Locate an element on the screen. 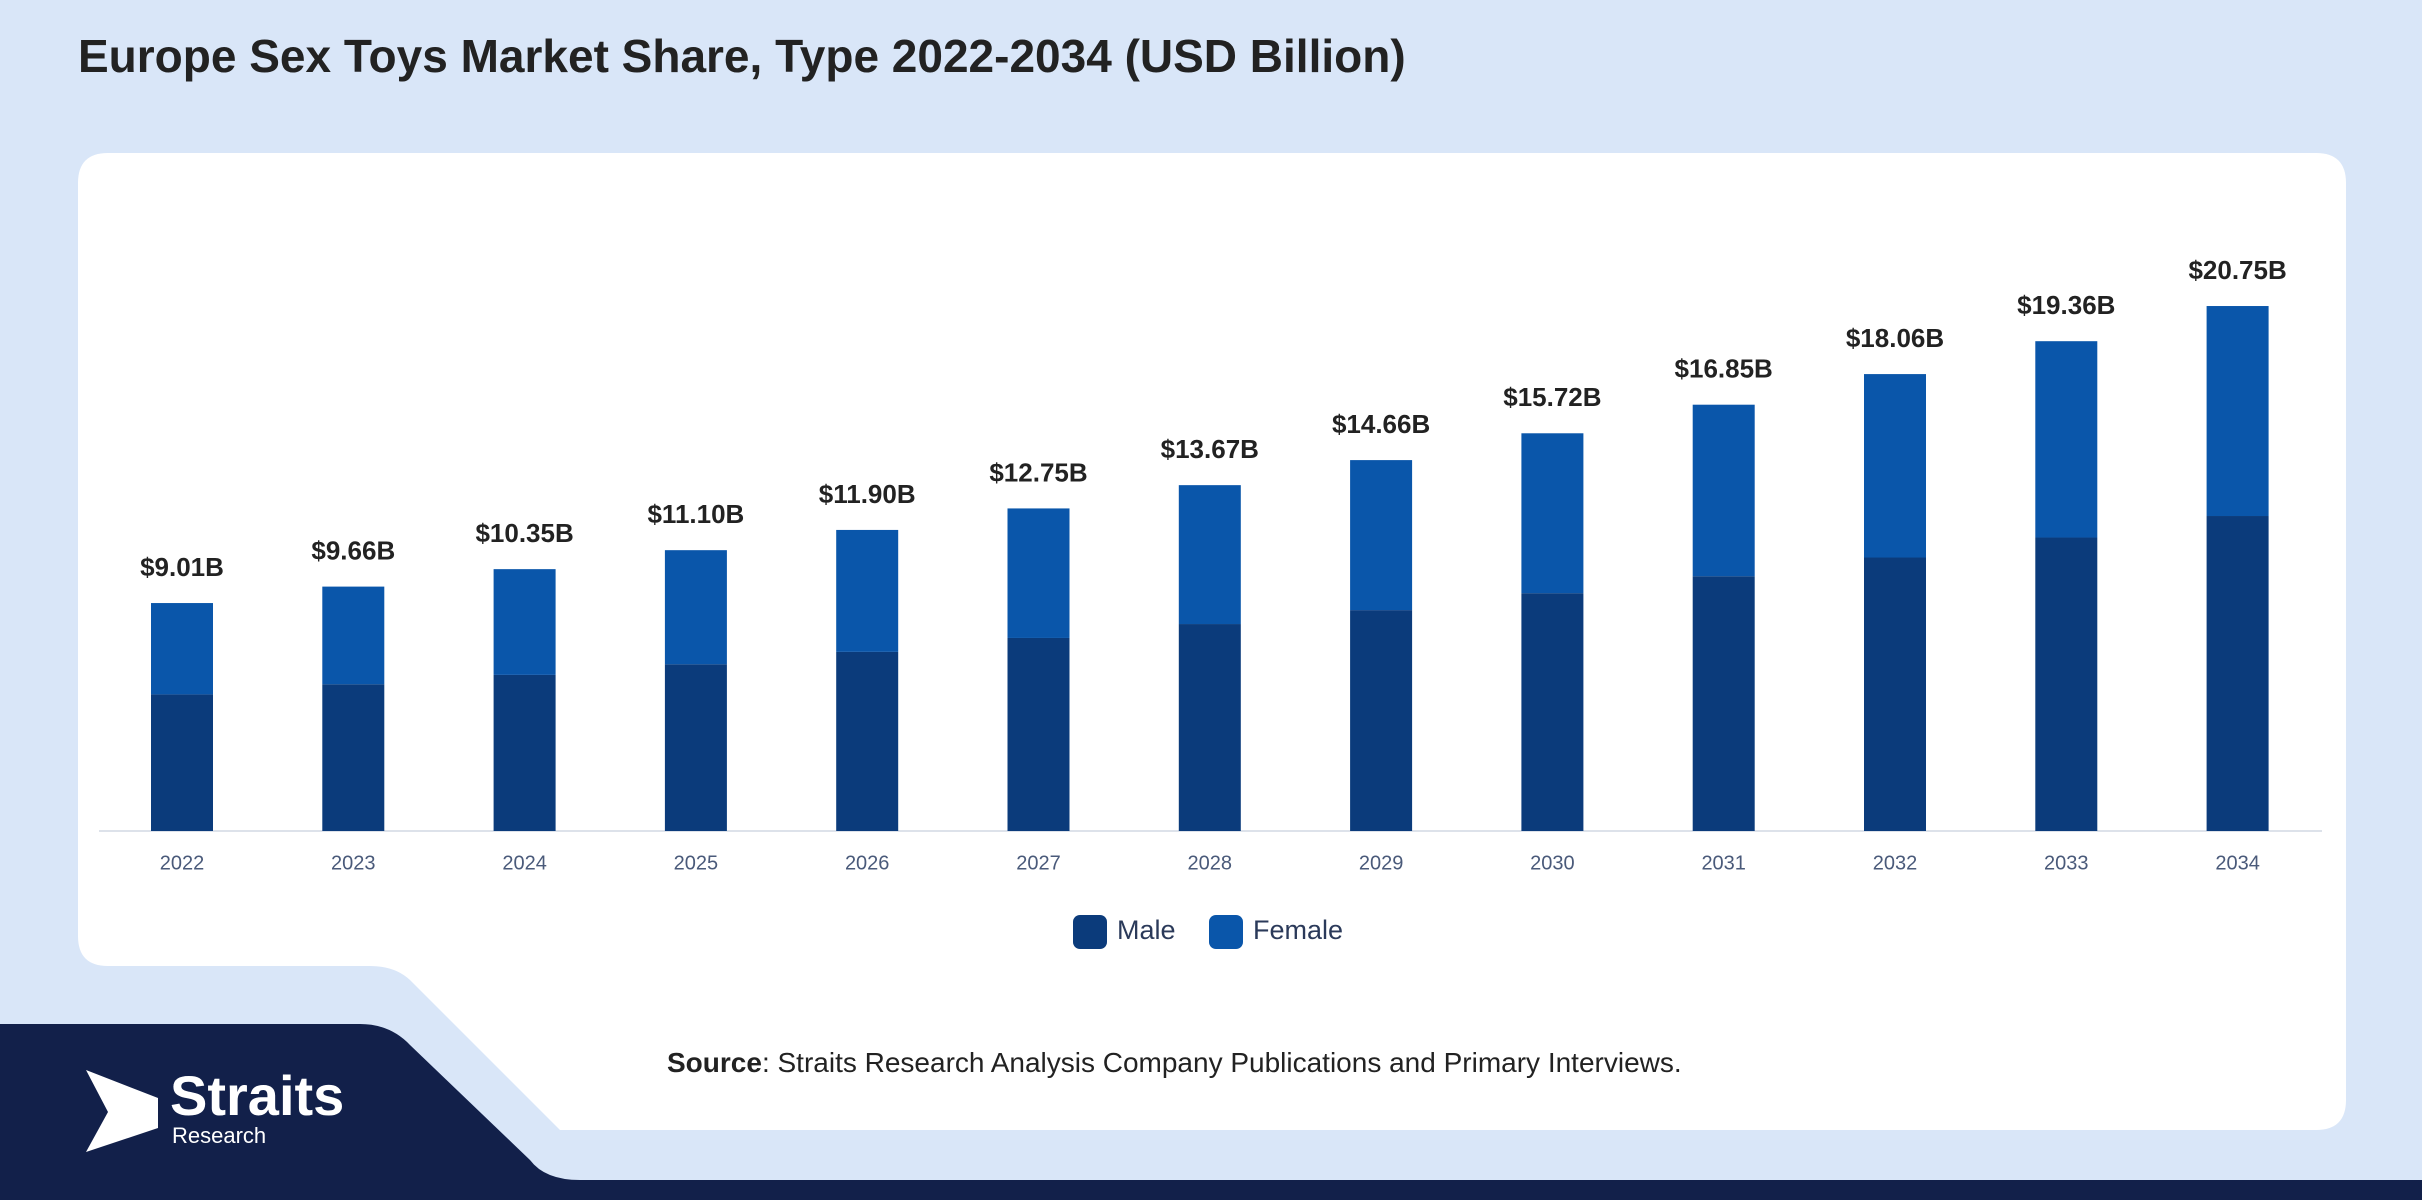  logo-sub: Research is located at coordinates (219, 1135).